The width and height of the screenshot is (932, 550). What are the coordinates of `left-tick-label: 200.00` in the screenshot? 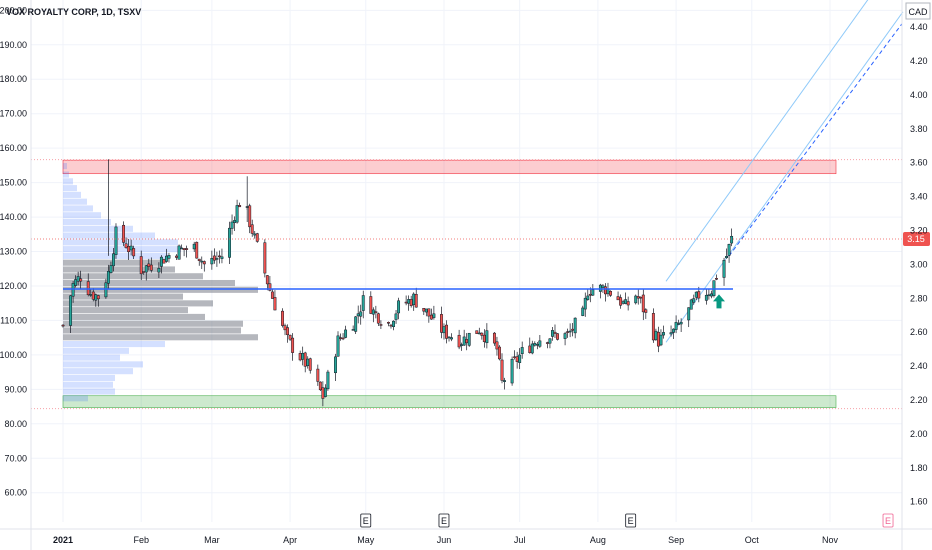 It's located at (13, 10).